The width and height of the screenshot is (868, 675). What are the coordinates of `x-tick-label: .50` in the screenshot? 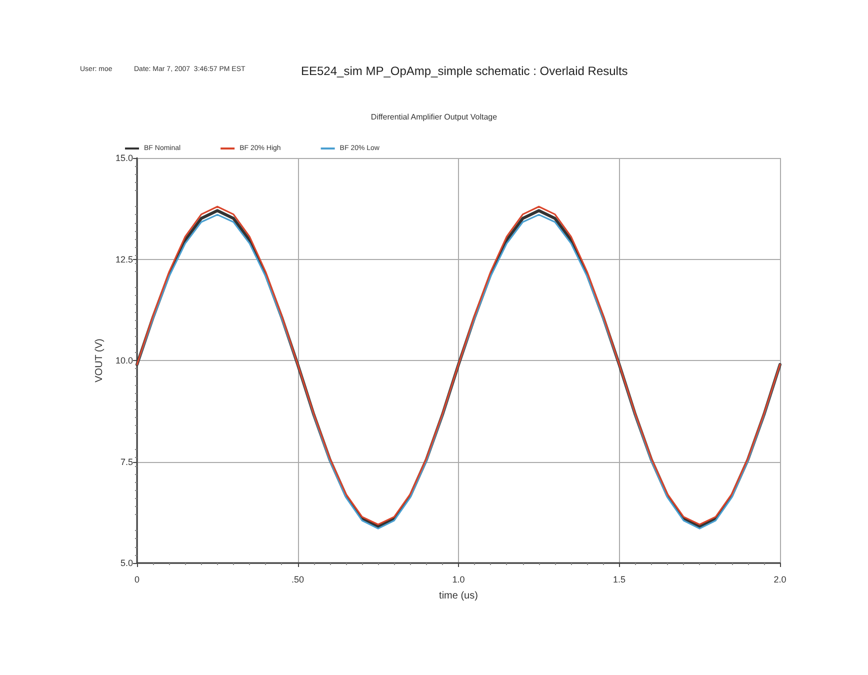 It's located at (297, 579).